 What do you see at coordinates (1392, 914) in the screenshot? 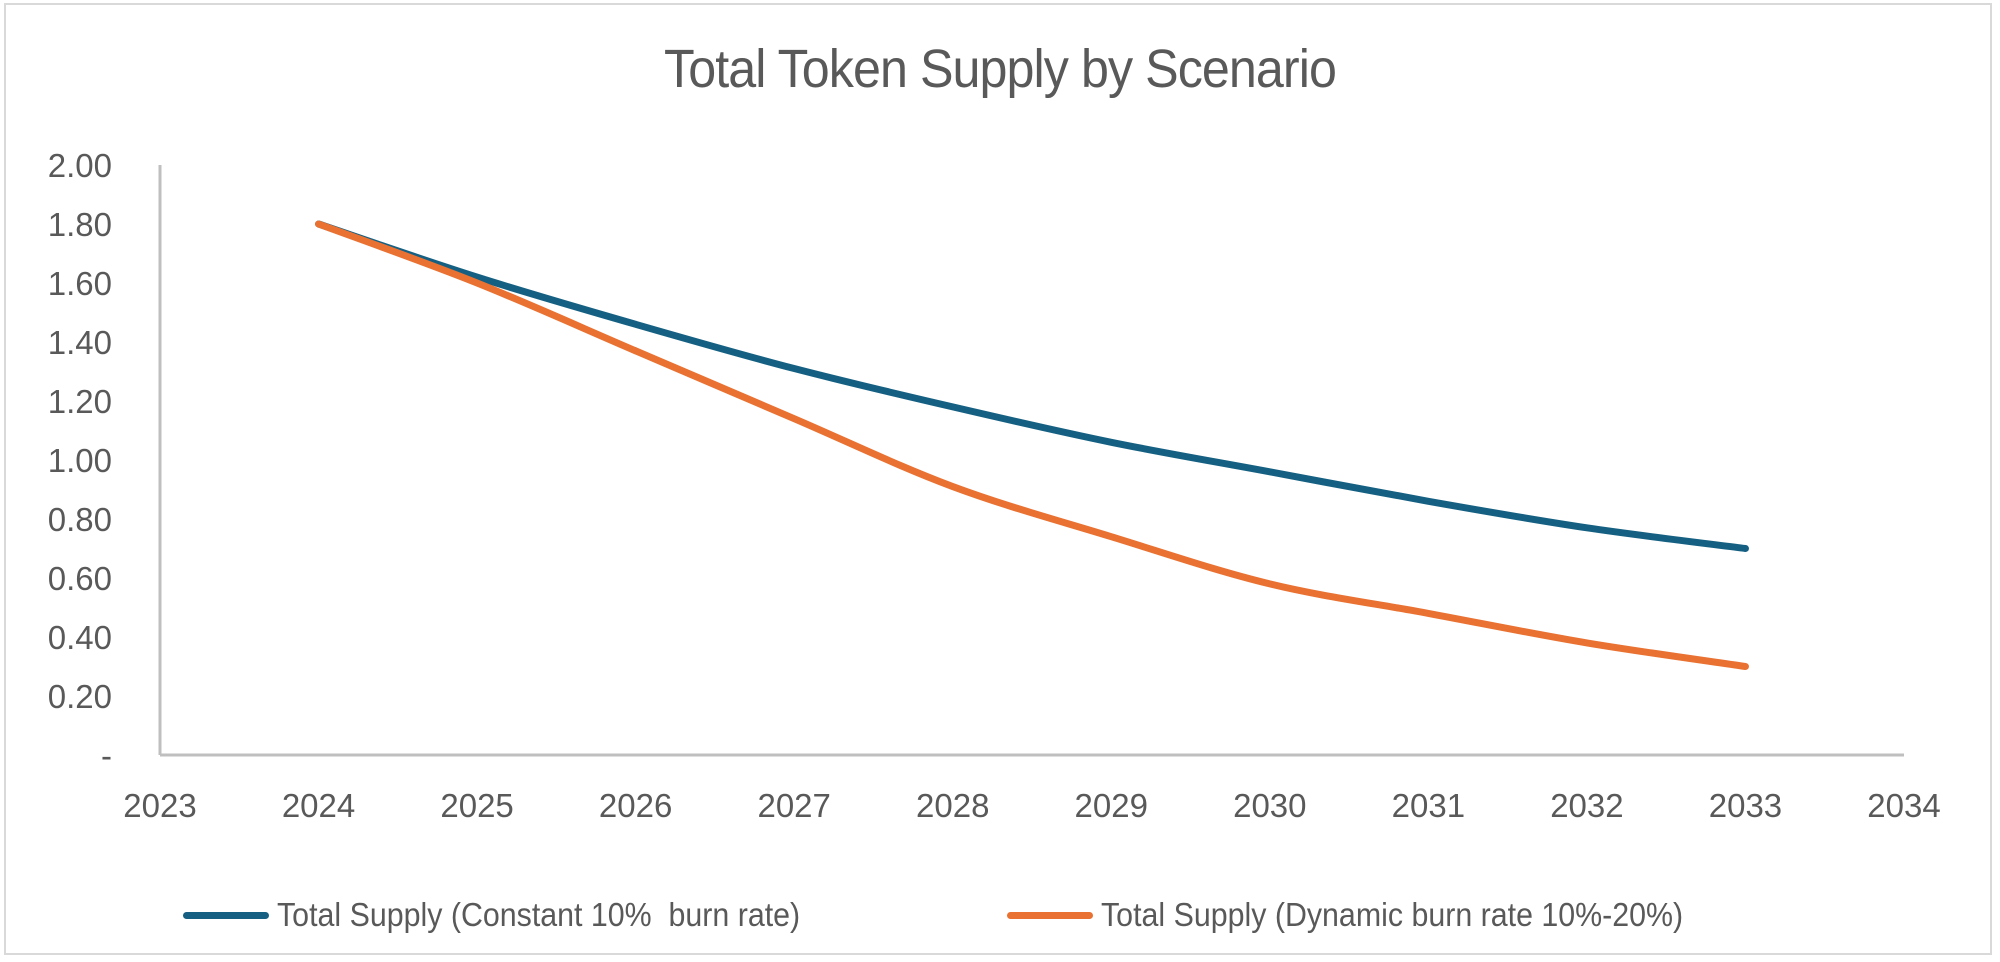
I see `legend-label-dynamic: Total Supply (Dynamic burn rate 10%-20%)` at bounding box center [1392, 914].